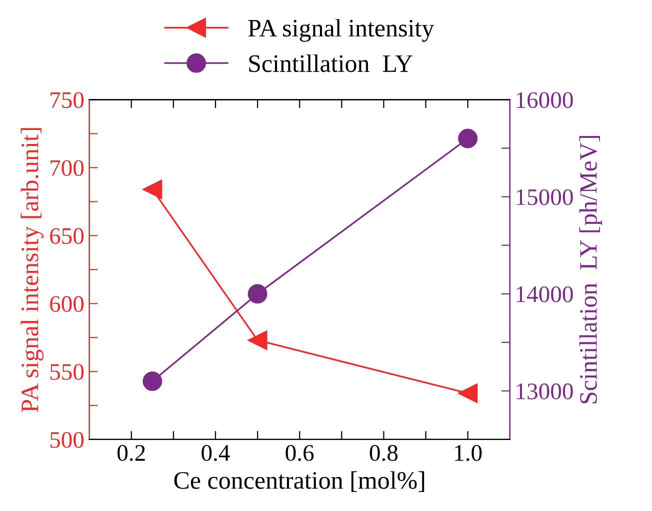 Image resolution: width=652 pixels, height=511 pixels. I want to click on y-tick-label: 600, so click(67, 304).